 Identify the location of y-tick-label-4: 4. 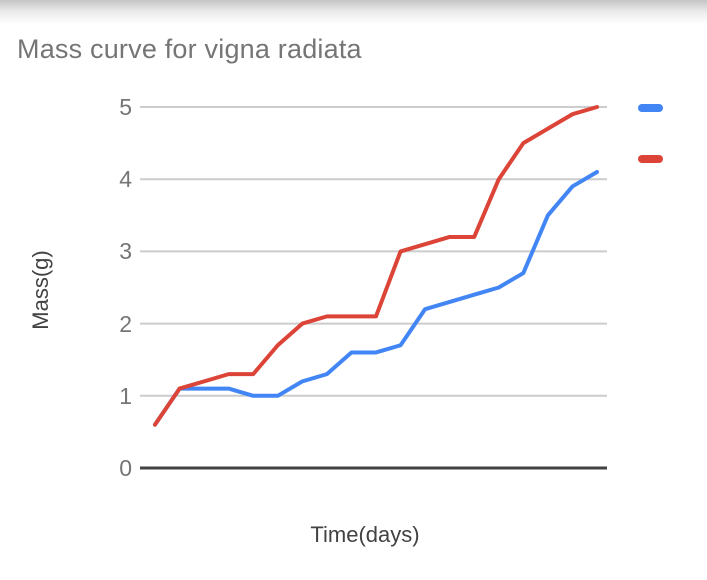
(125, 179).